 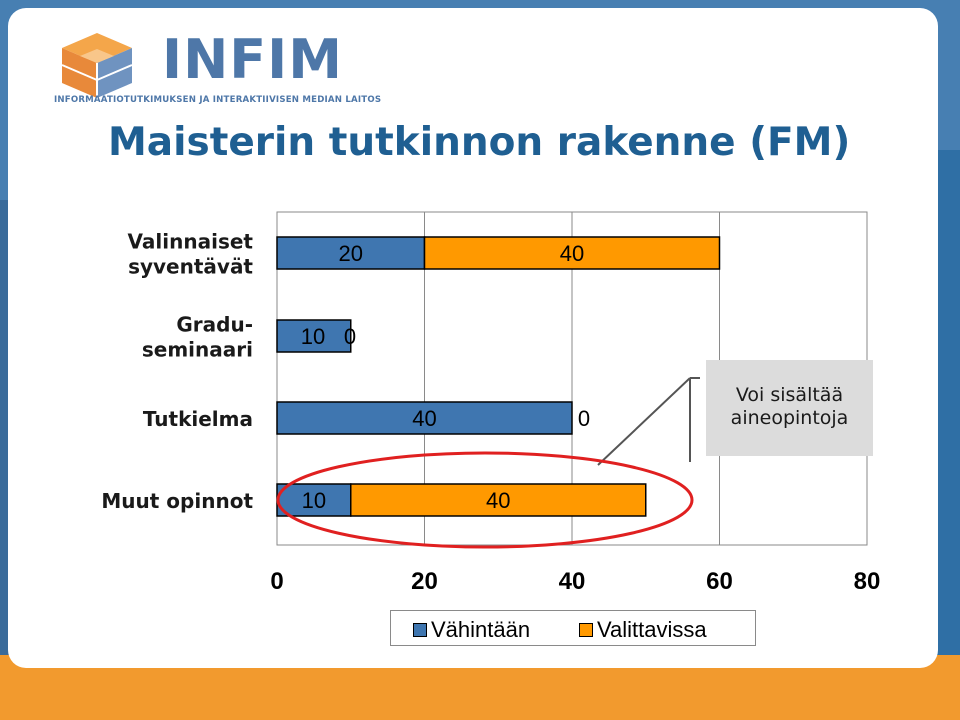 What do you see at coordinates (420, 630) in the screenshot?
I see `legend-swatch-min` at bounding box center [420, 630].